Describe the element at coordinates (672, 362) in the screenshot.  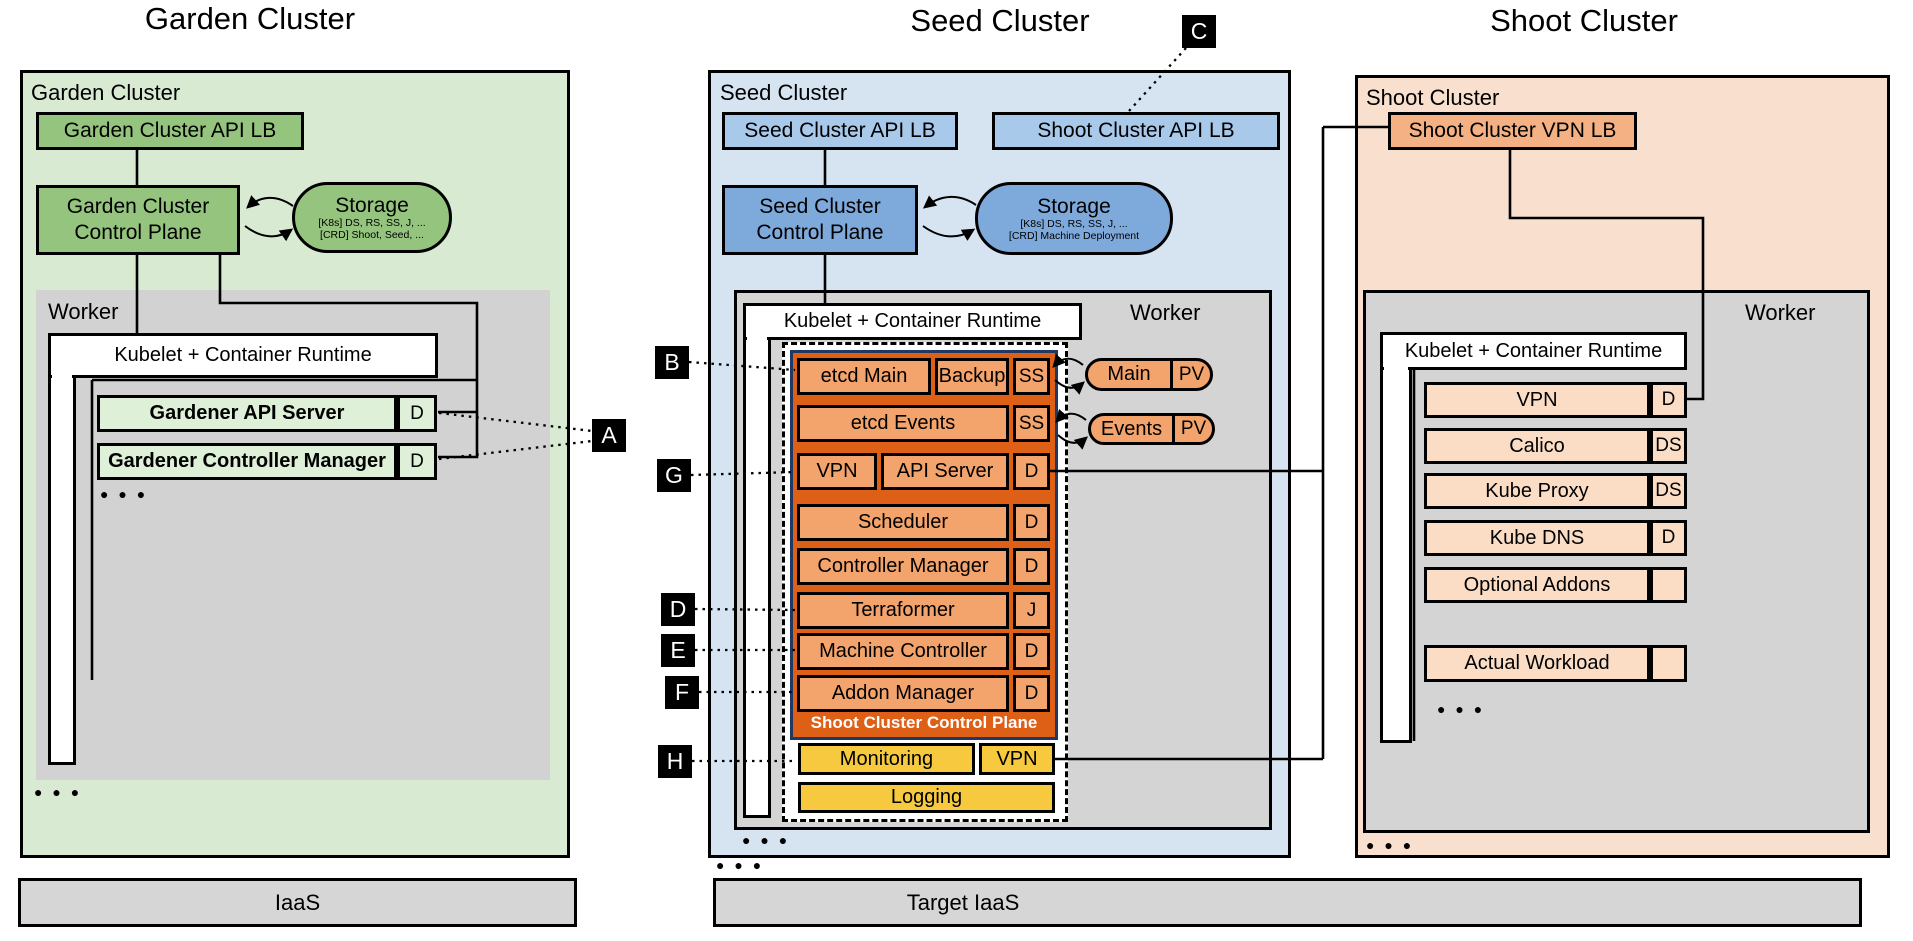
I see `marker-b: B` at that location.